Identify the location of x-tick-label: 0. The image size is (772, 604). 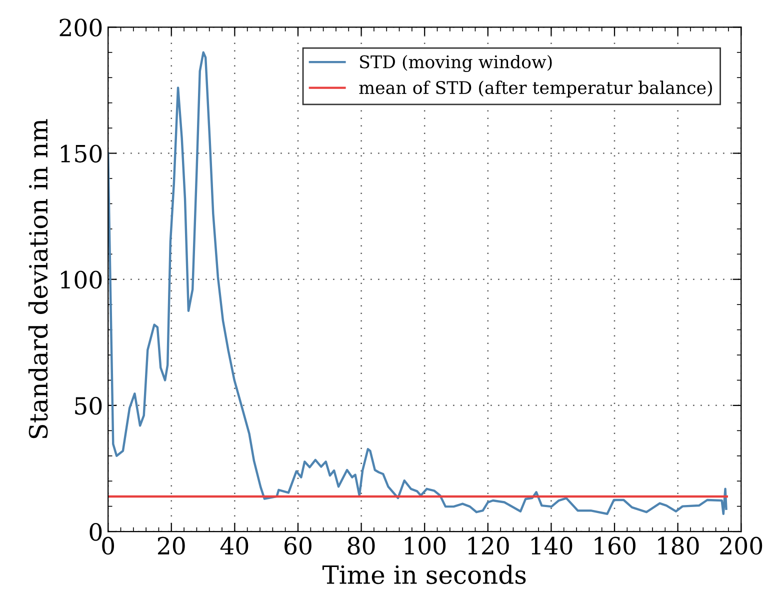
(108, 545).